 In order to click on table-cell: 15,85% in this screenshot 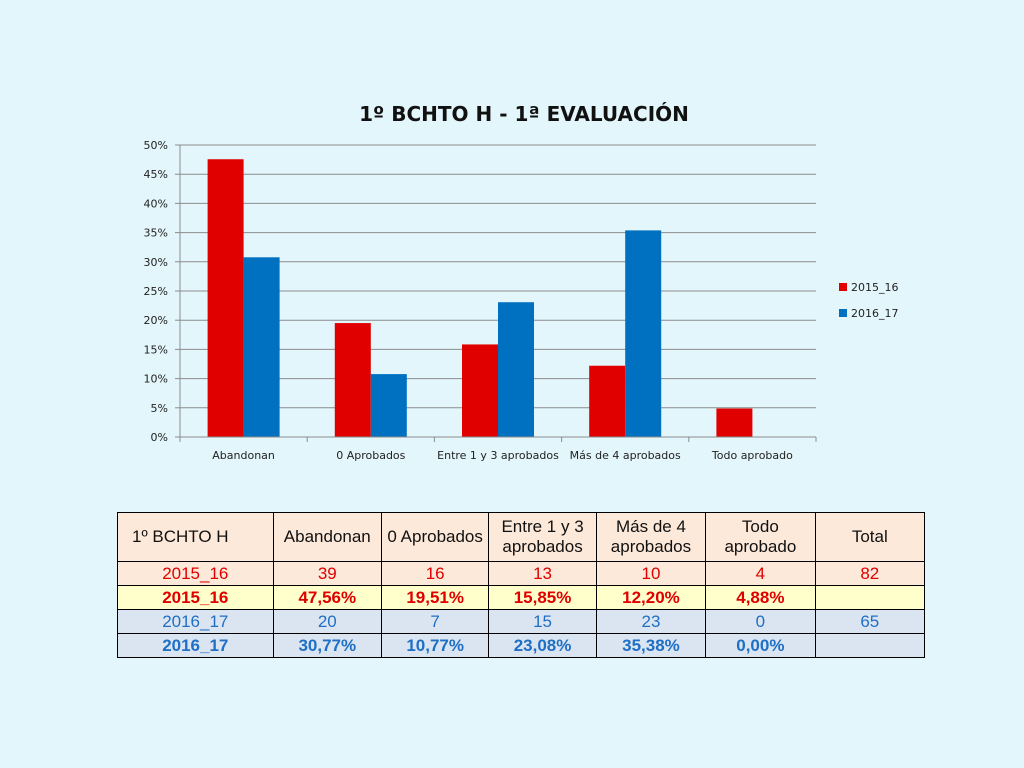, I will do `click(542, 597)`.